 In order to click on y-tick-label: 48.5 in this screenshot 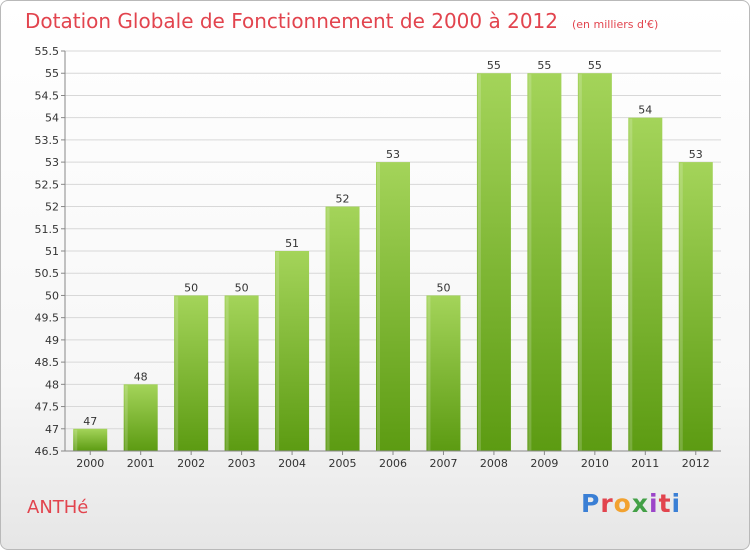, I will do `click(47, 362)`.